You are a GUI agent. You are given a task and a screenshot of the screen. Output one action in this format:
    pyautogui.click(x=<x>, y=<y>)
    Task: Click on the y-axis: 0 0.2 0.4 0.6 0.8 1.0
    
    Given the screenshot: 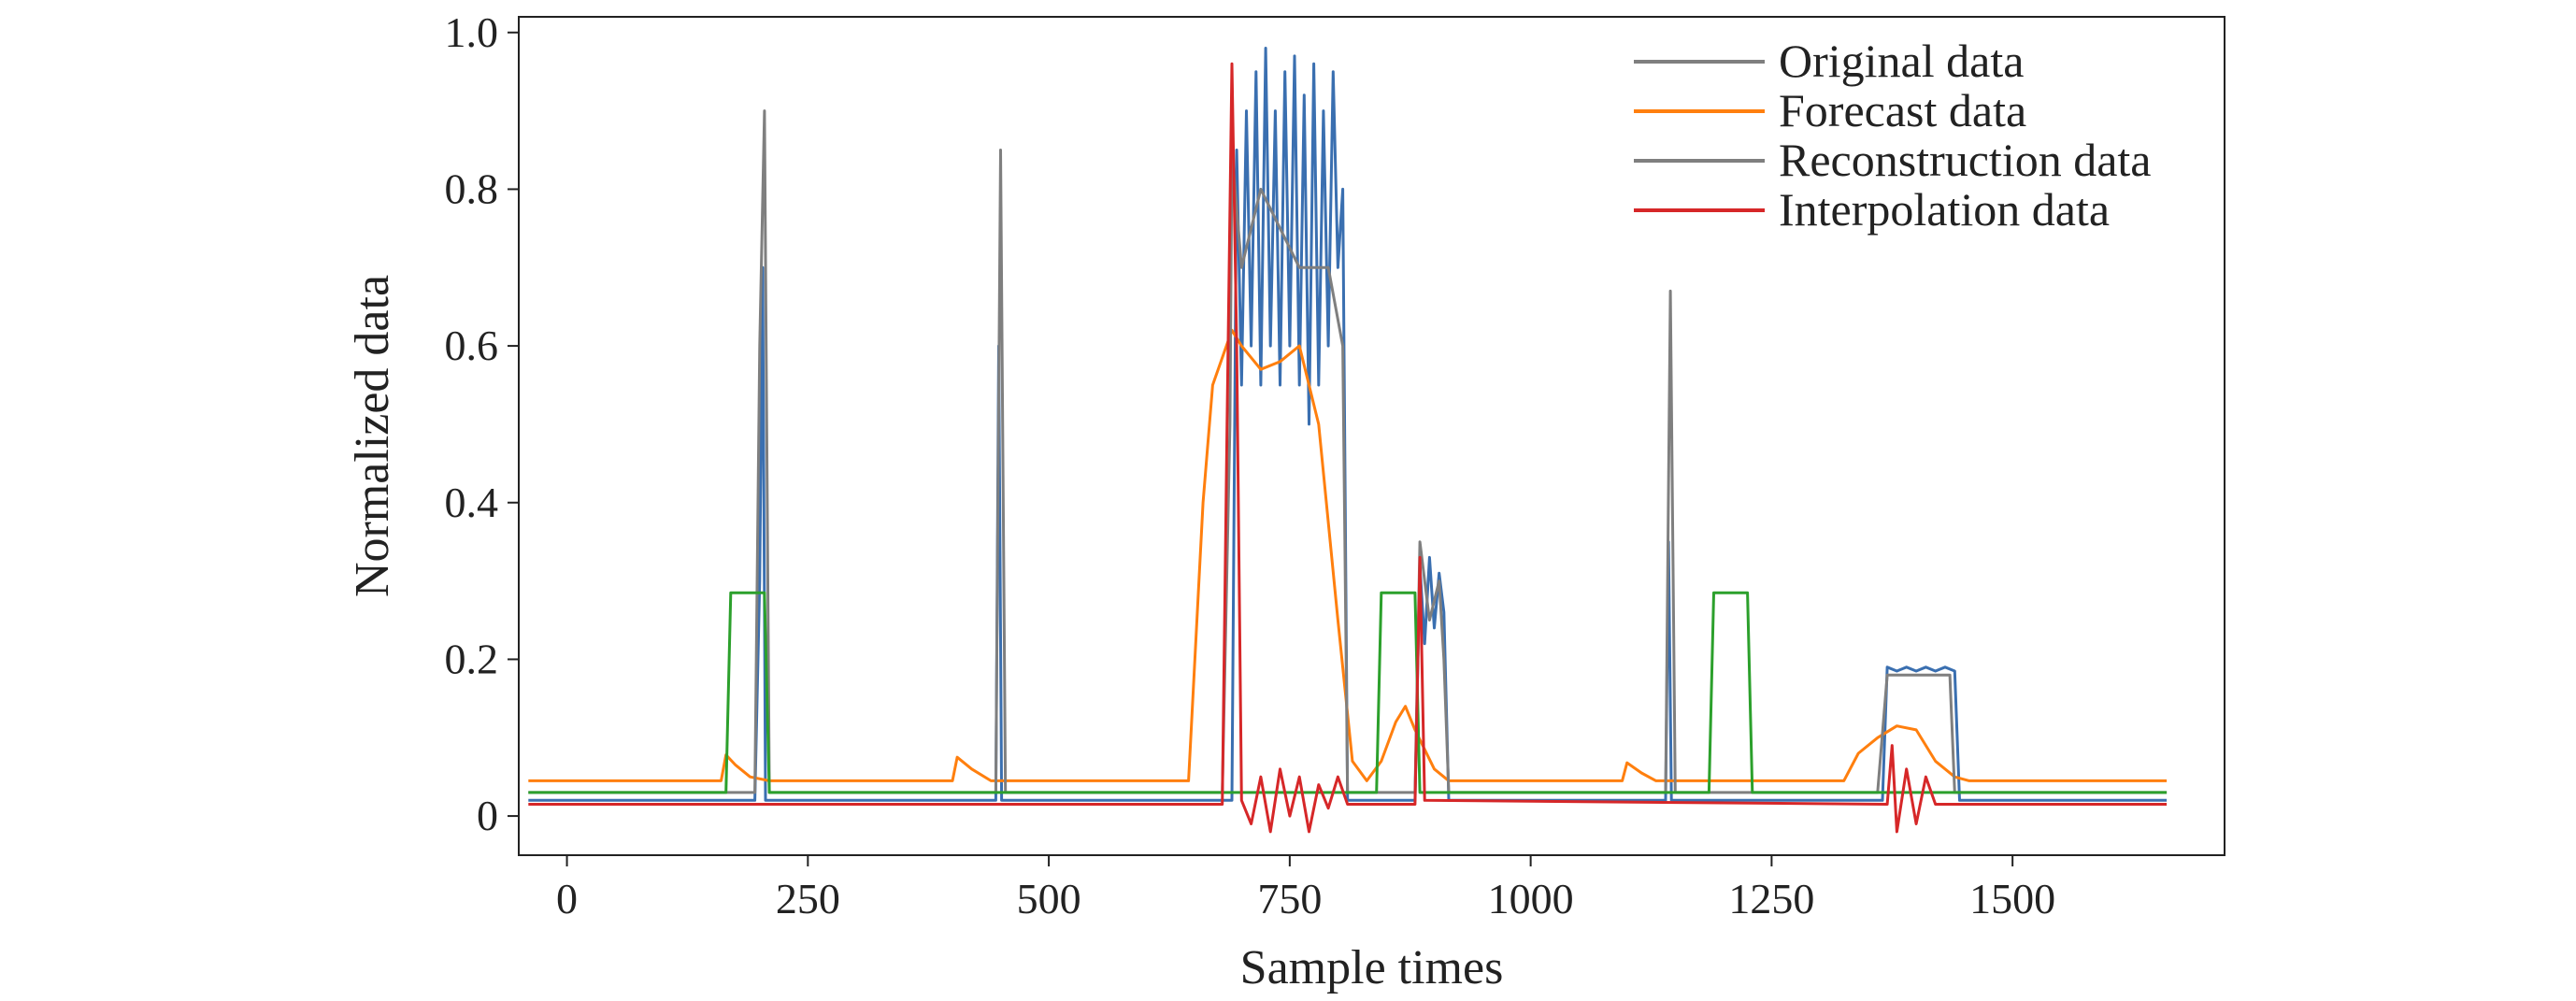 What is the action you would take?
    pyautogui.click(x=482, y=424)
    